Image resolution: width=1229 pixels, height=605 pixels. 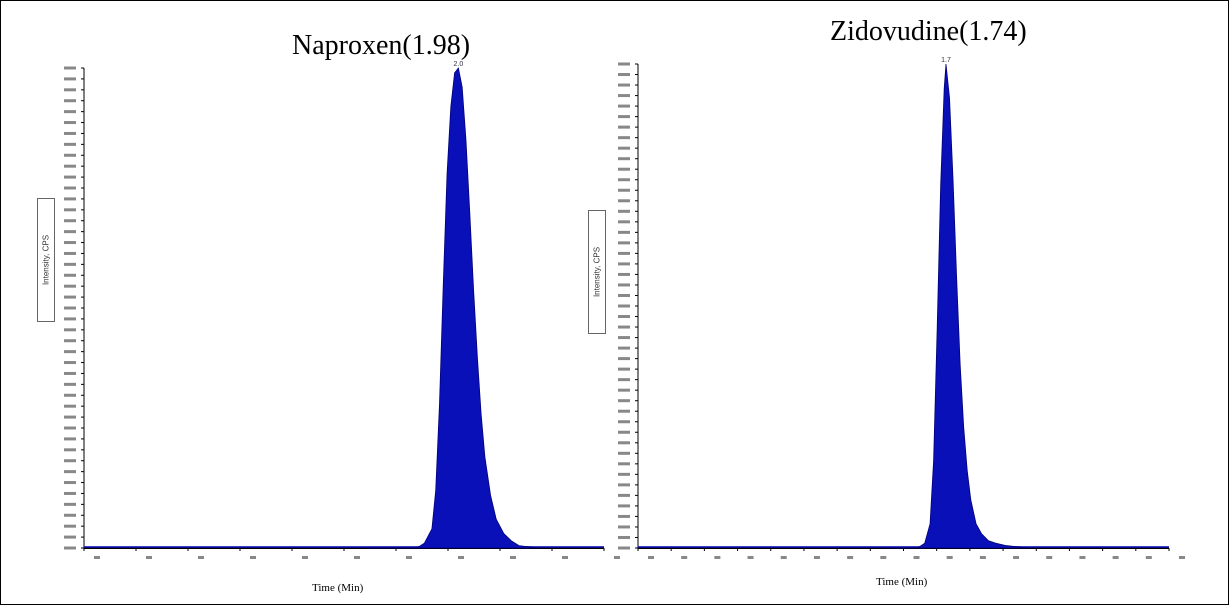 What do you see at coordinates (459, 64) in the screenshot?
I see `peak-label: 2.0` at bounding box center [459, 64].